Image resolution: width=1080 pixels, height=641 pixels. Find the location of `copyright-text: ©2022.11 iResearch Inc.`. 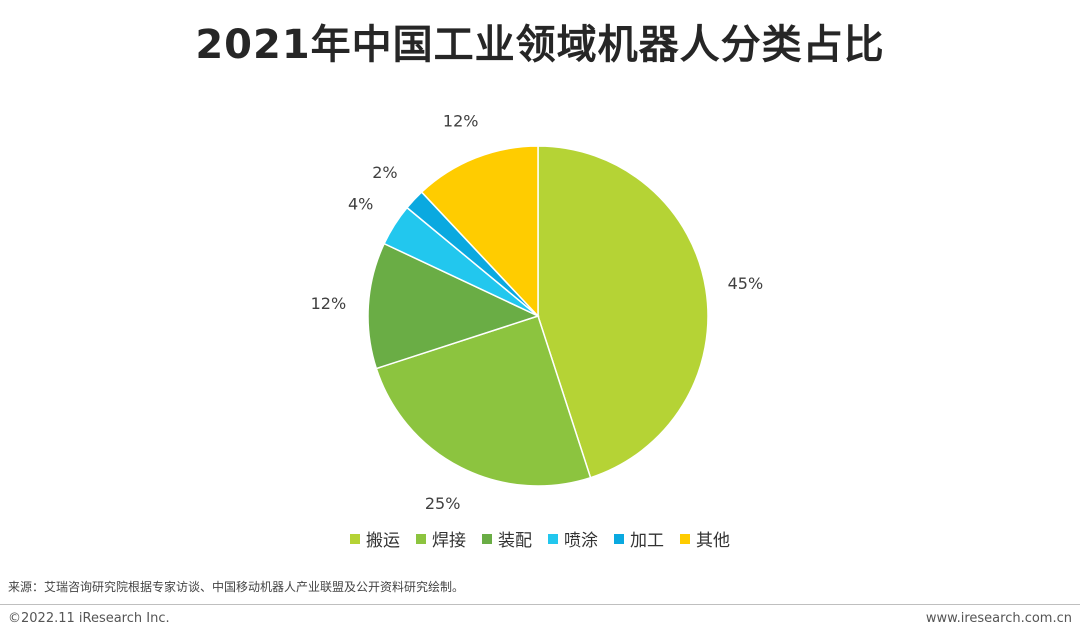

copyright-text: ©2022.11 iResearch Inc. is located at coordinates (89, 618).